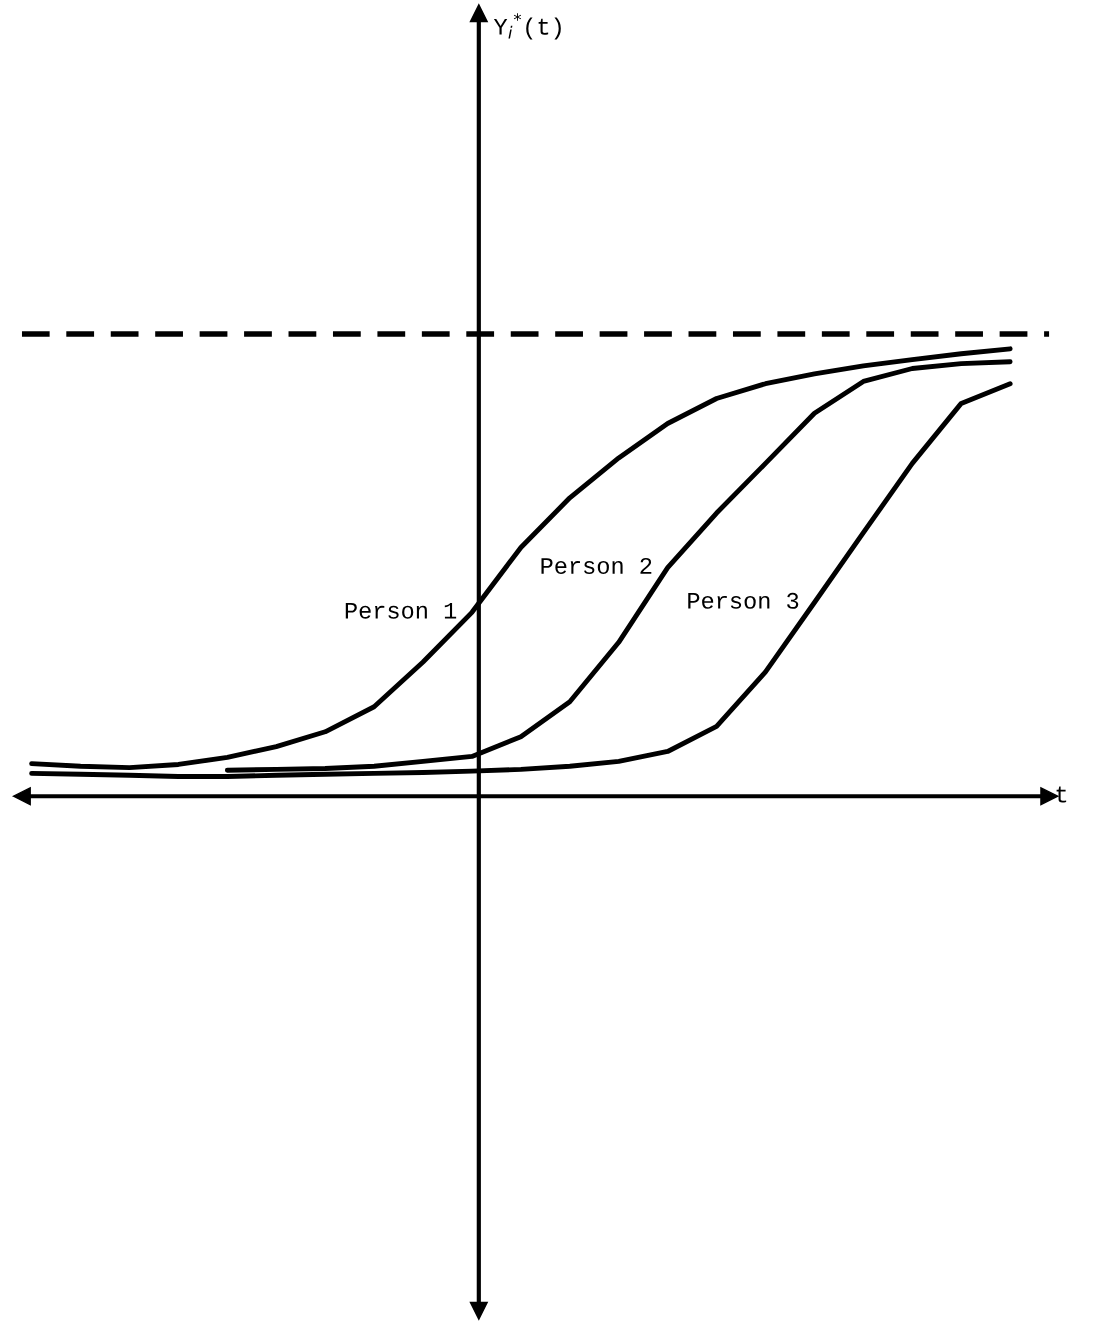 This screenshot has width=1093, height=1324. What do you see at coordinates (401, 610) in the screenshot?
I see `series-label: Person 1` at bounding box center [401, 610].